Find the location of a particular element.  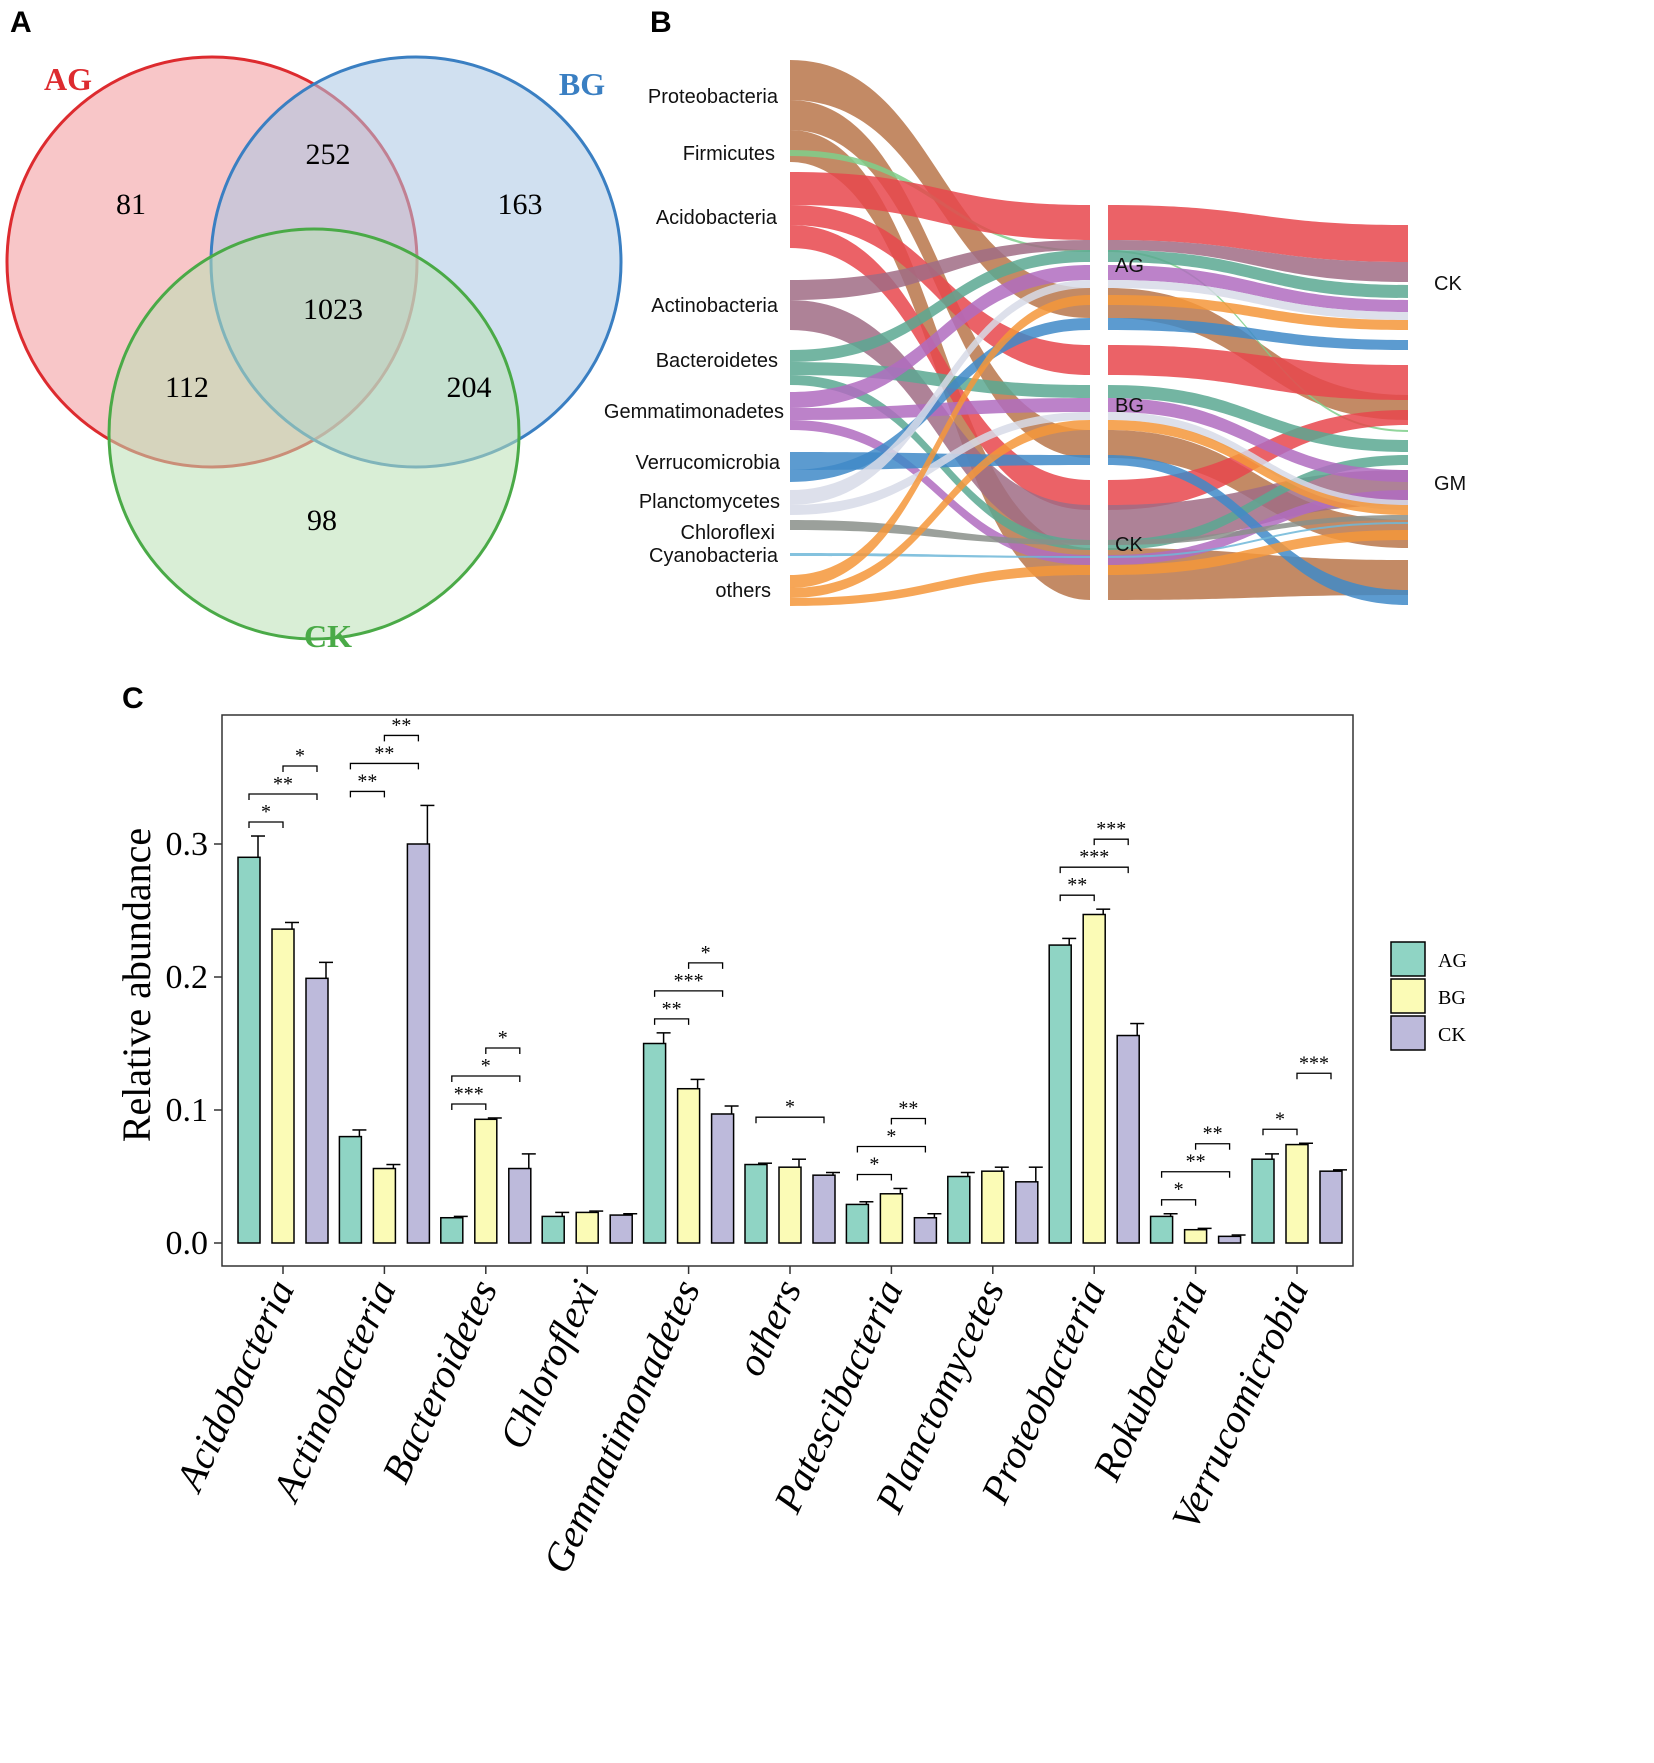

panel-letter-c: C is located at coordinates (133, 698).